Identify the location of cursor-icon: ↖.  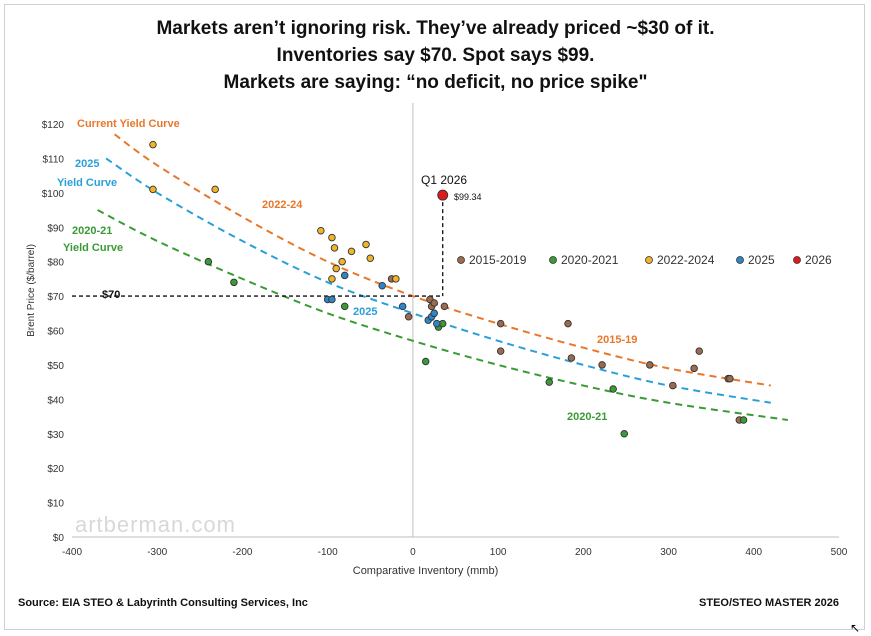
(855, 628).